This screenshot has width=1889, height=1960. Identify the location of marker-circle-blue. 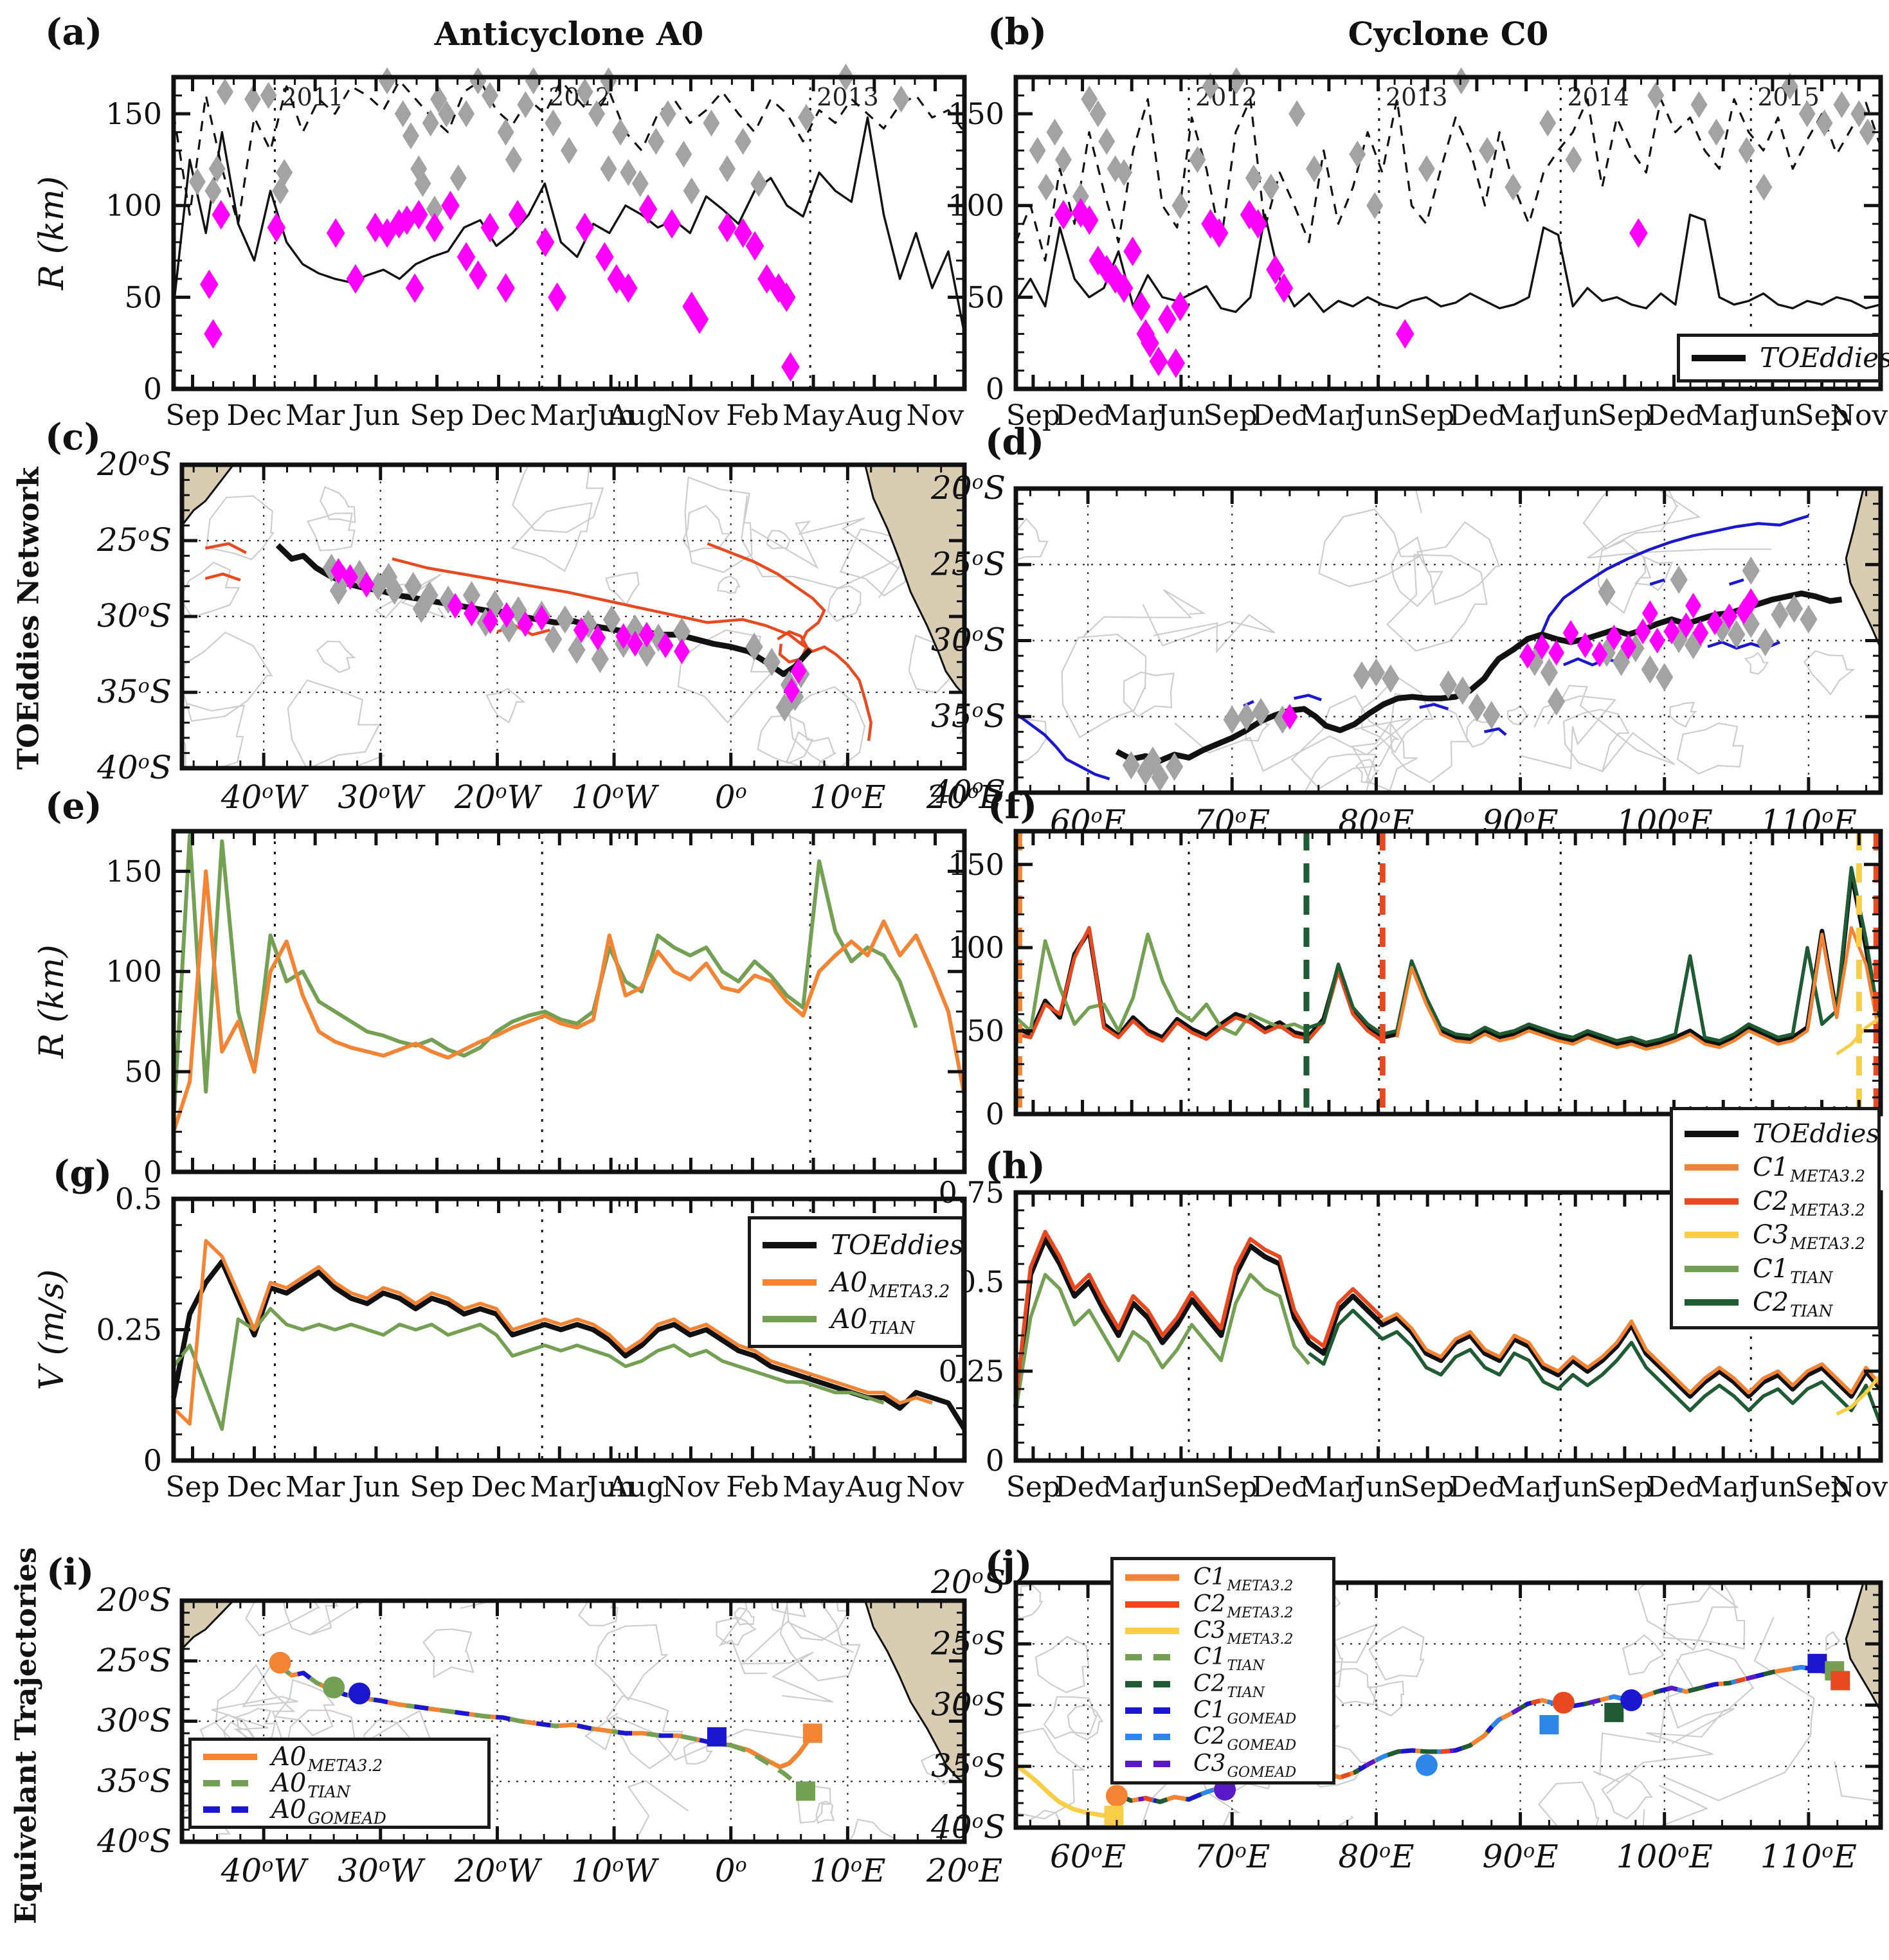
(1631, 1700).